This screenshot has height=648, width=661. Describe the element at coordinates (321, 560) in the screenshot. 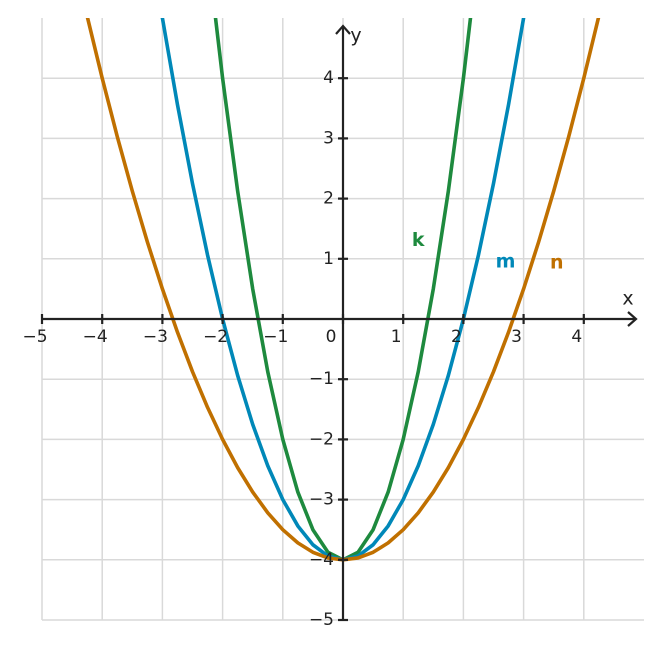

I see `y-tick-label: −4` at that location.